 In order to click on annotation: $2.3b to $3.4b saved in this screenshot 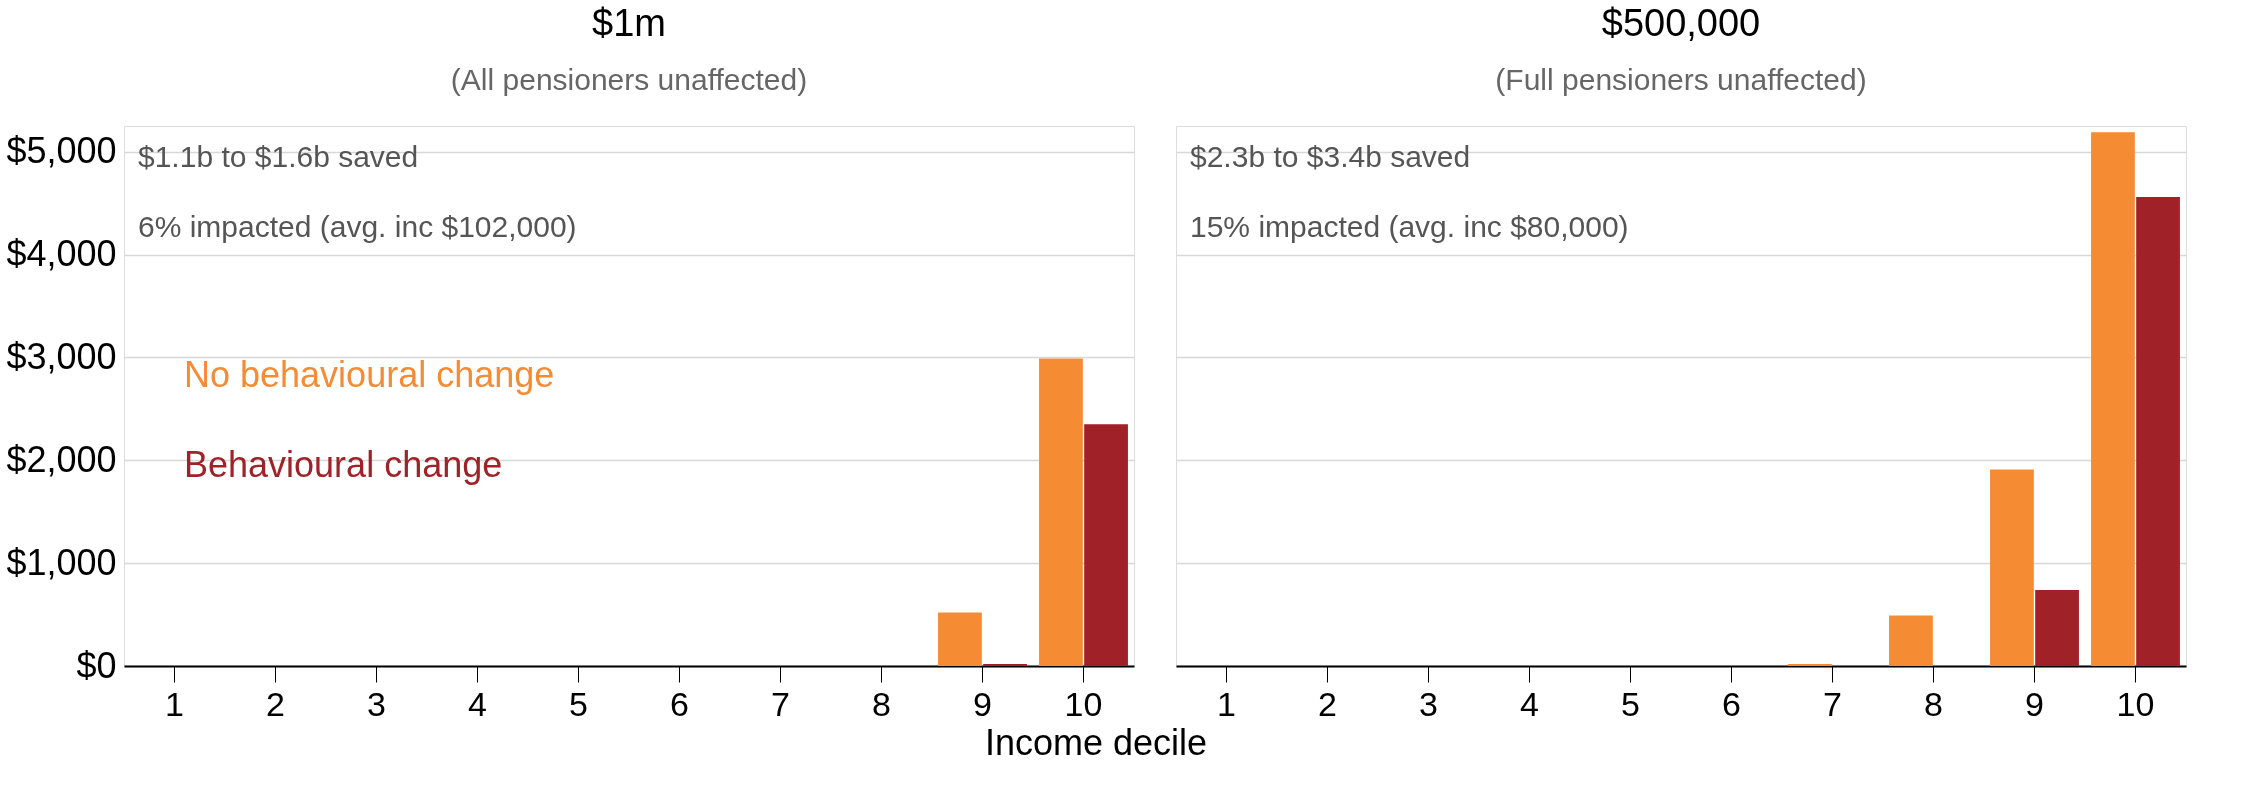, I will do `click(1330, 156)`.